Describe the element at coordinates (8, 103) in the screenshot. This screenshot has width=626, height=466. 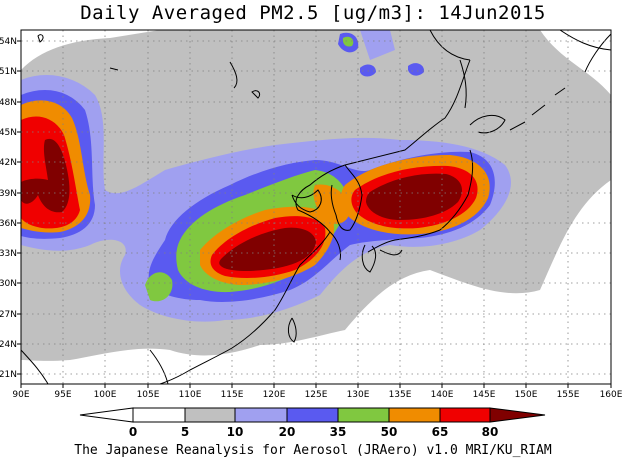
I see `lat-tick-label: 48N` at that location.